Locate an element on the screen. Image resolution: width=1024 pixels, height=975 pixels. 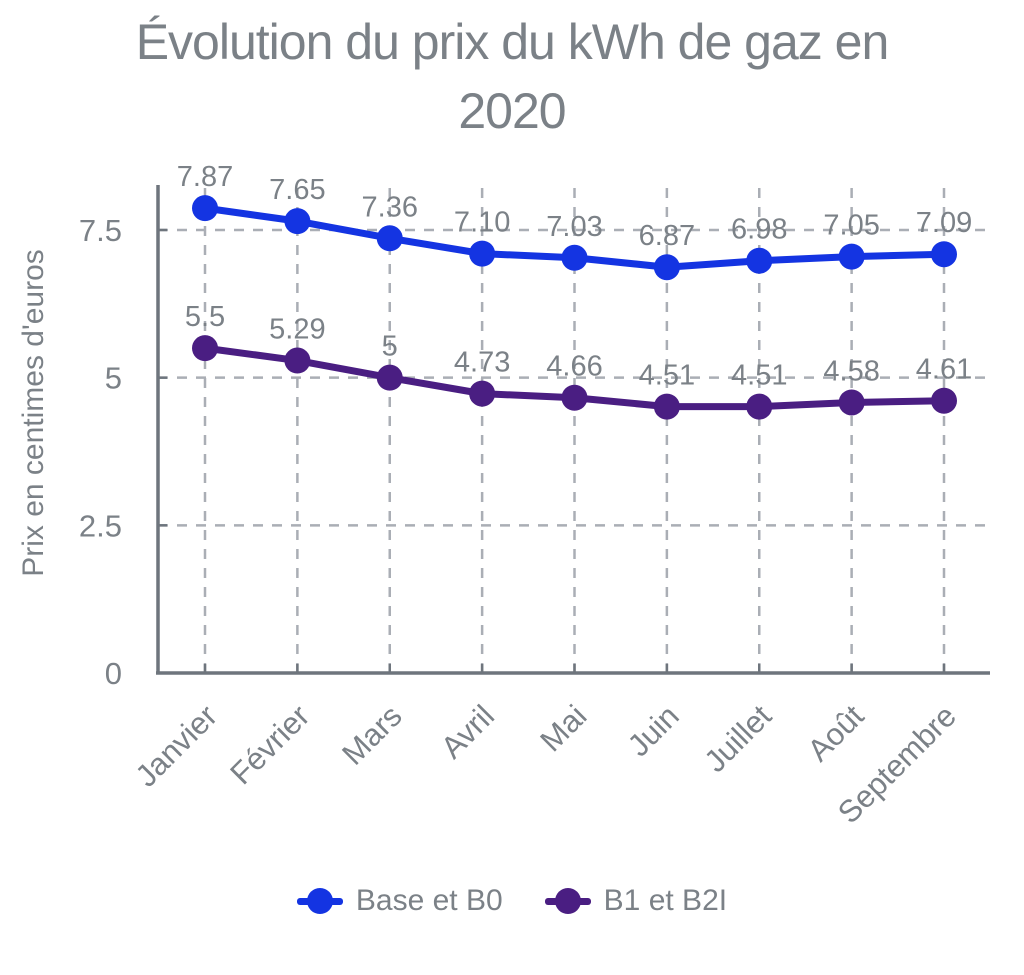
chart-title-line1: Évolution du prix du kWh de gaz en is located at coordinates (512, 42).